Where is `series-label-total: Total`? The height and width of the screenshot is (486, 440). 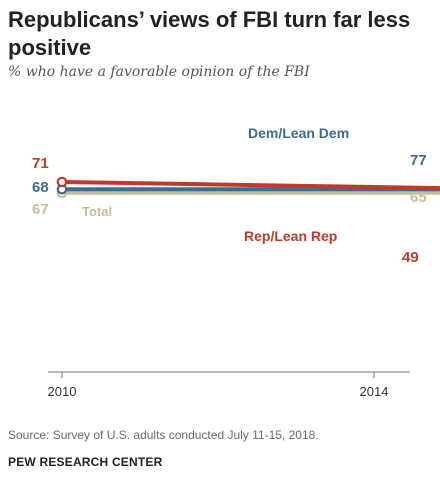 series-label-total: Total is located at coordinates (97, 211).